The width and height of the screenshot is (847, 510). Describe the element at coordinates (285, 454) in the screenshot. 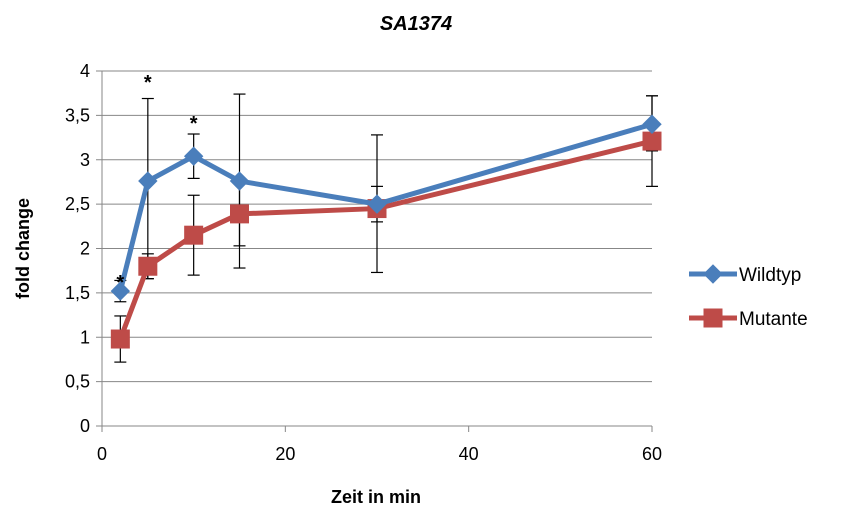

I see `x-tick-label: 20` at that location.